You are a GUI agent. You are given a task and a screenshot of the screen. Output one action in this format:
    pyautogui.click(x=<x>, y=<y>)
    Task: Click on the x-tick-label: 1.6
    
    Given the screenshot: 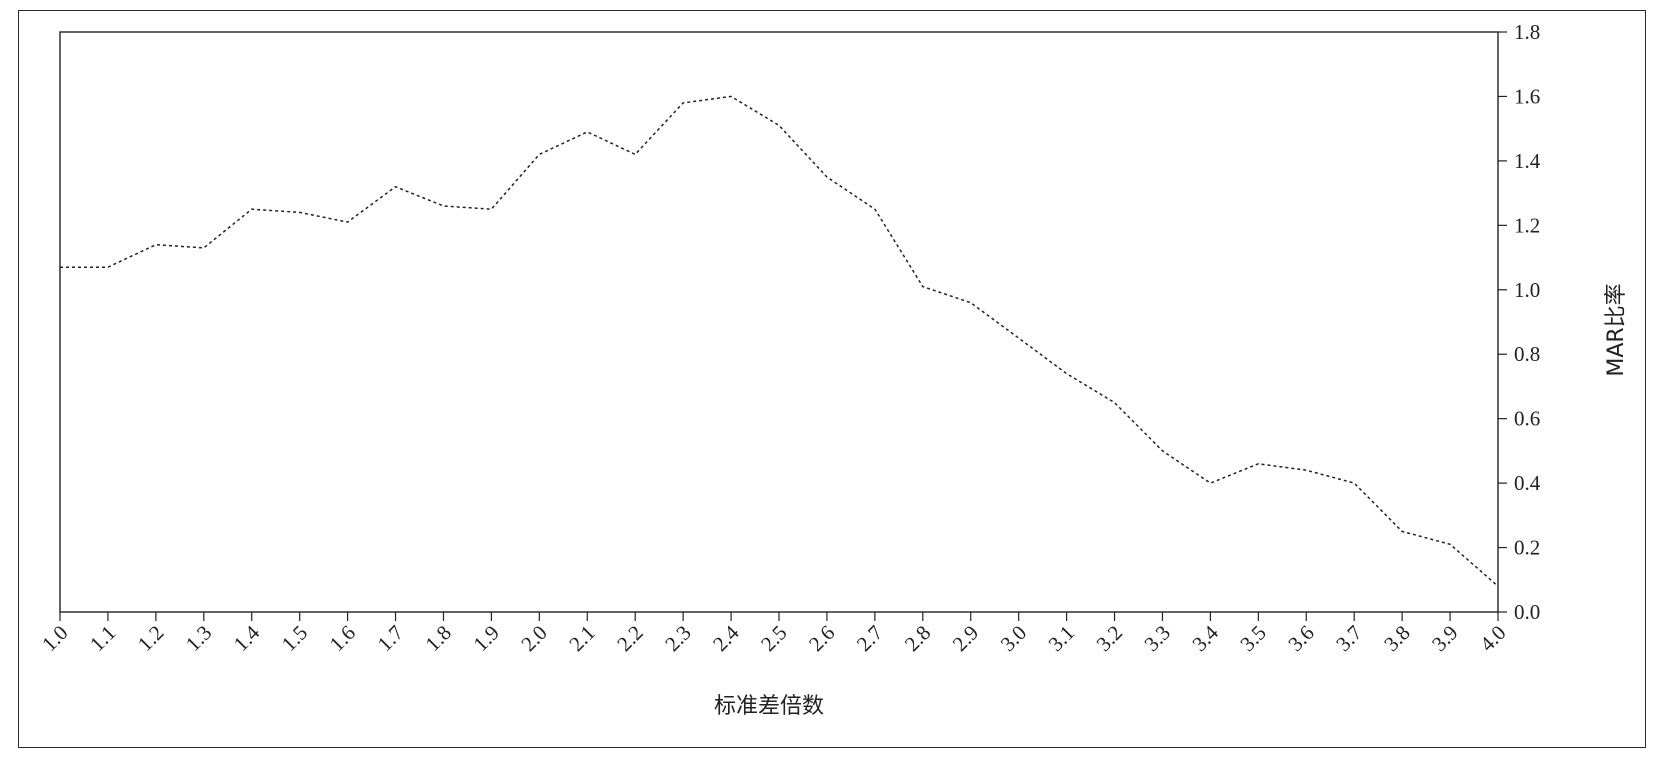 What is the action you would take?
    pyautogui.click(x=343, y=639)
    